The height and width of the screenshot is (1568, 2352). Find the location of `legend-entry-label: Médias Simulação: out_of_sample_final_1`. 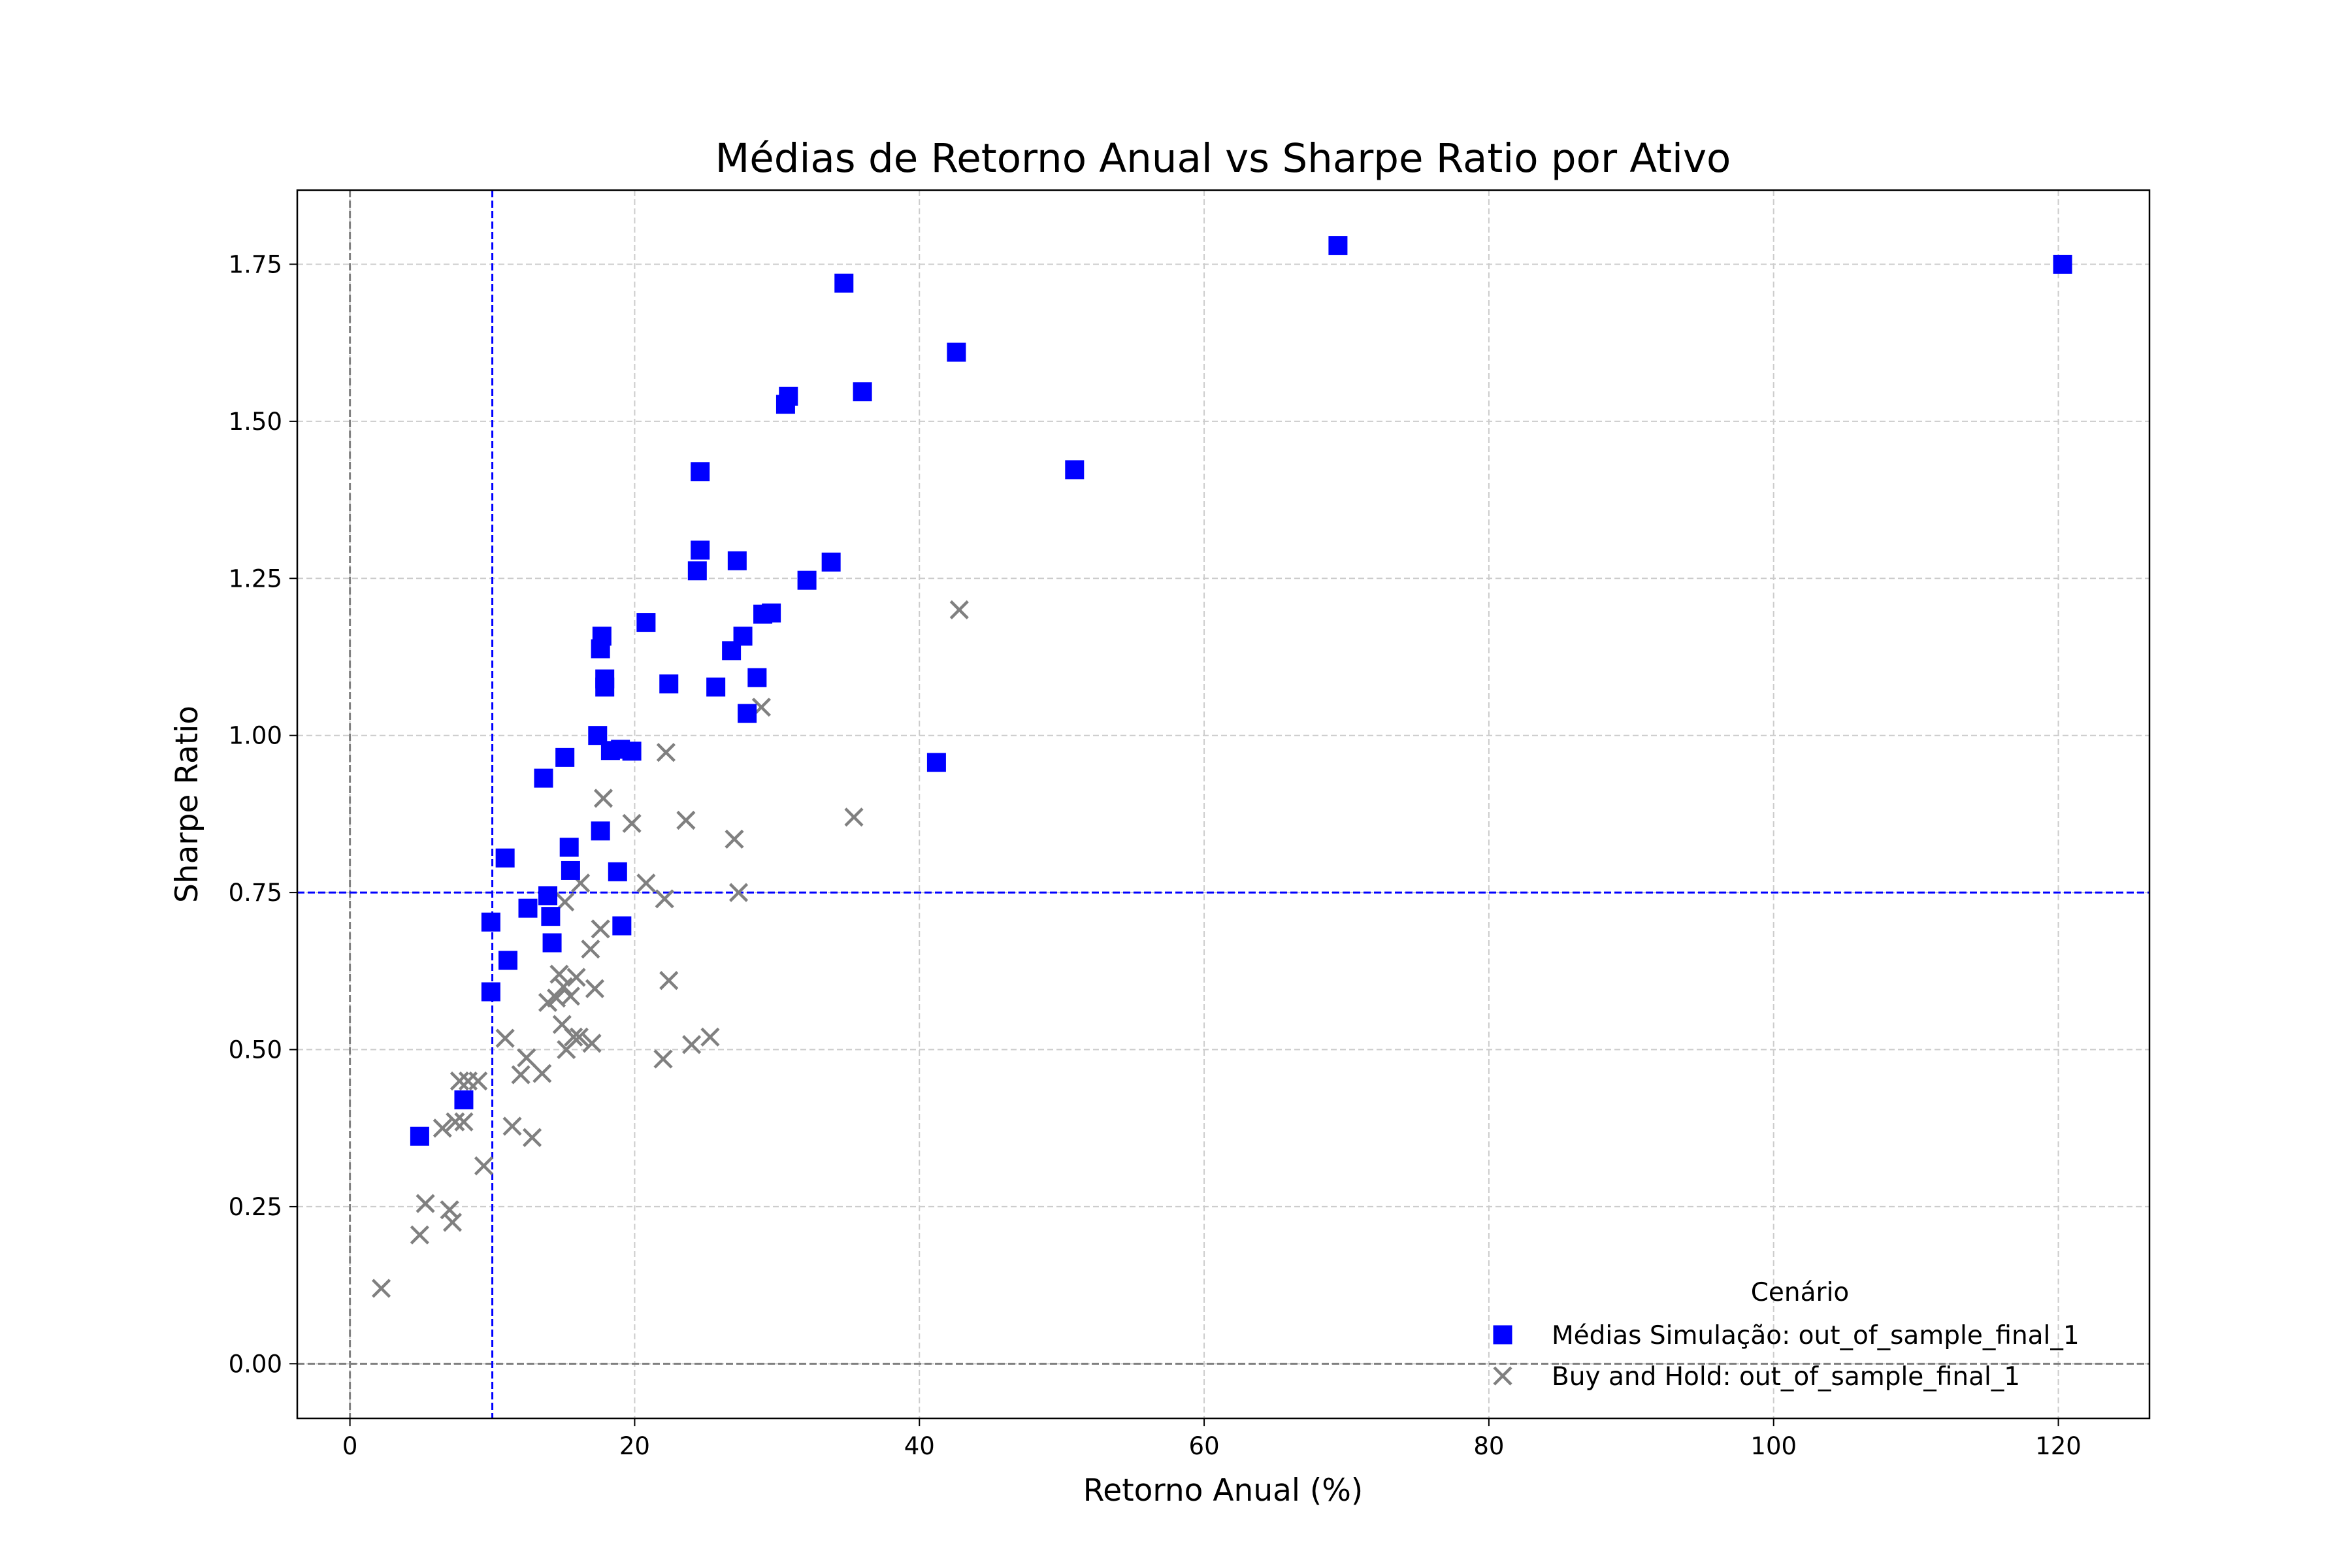

legend-entry-label: Médias Simulação: out_of_sample_final_1 is located at coordinates (1816, 1335).